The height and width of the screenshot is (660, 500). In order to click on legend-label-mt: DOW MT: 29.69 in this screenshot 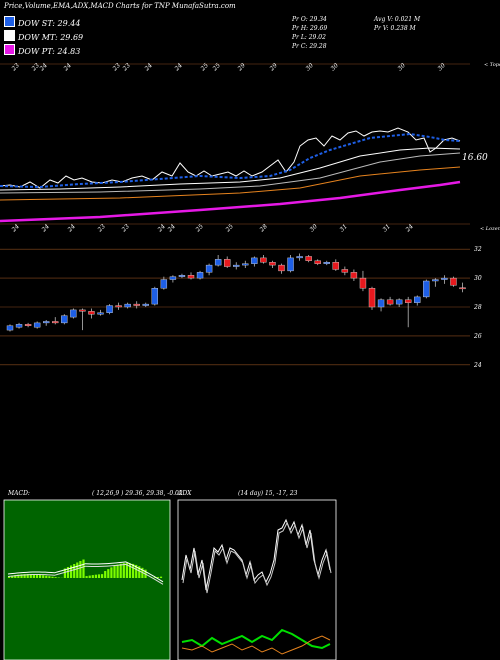, I will do `click(51, 37)`.